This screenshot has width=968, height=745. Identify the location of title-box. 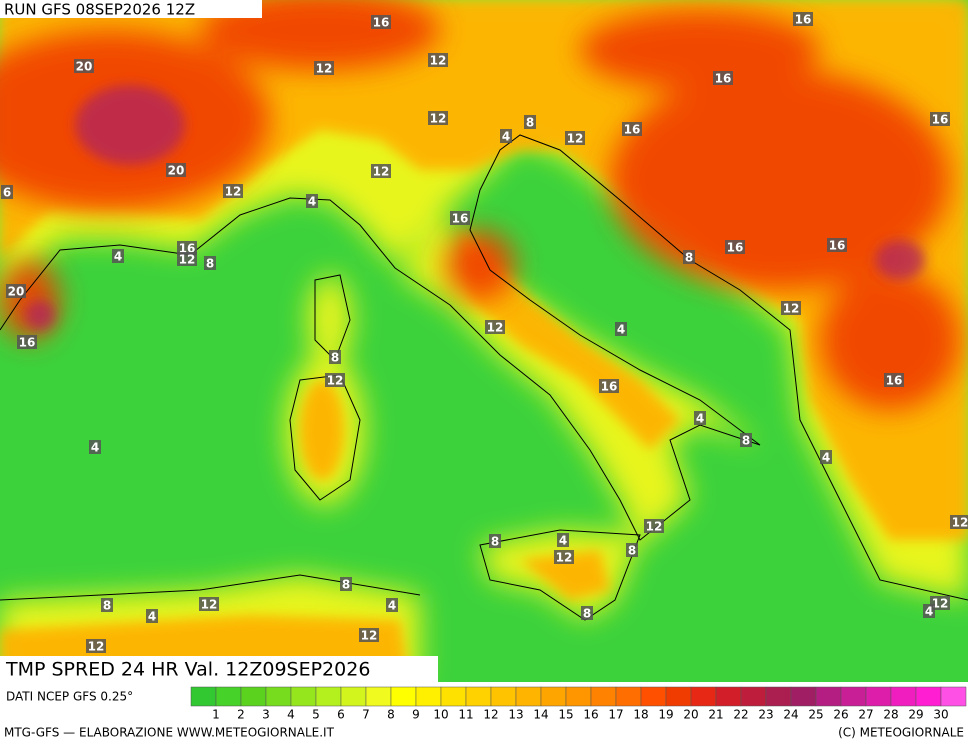
(219, 669).